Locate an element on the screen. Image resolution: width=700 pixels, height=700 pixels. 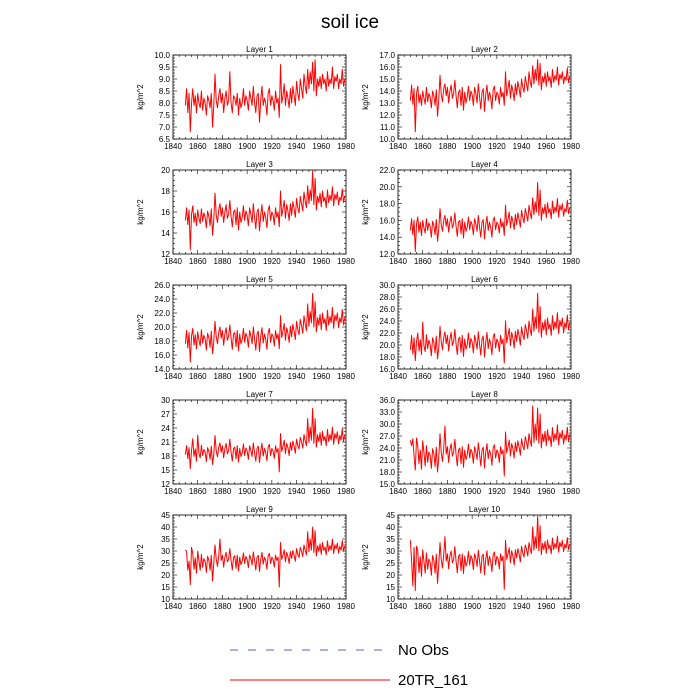
y-tick-label: 9.5 is located at coordinates (165, 67).